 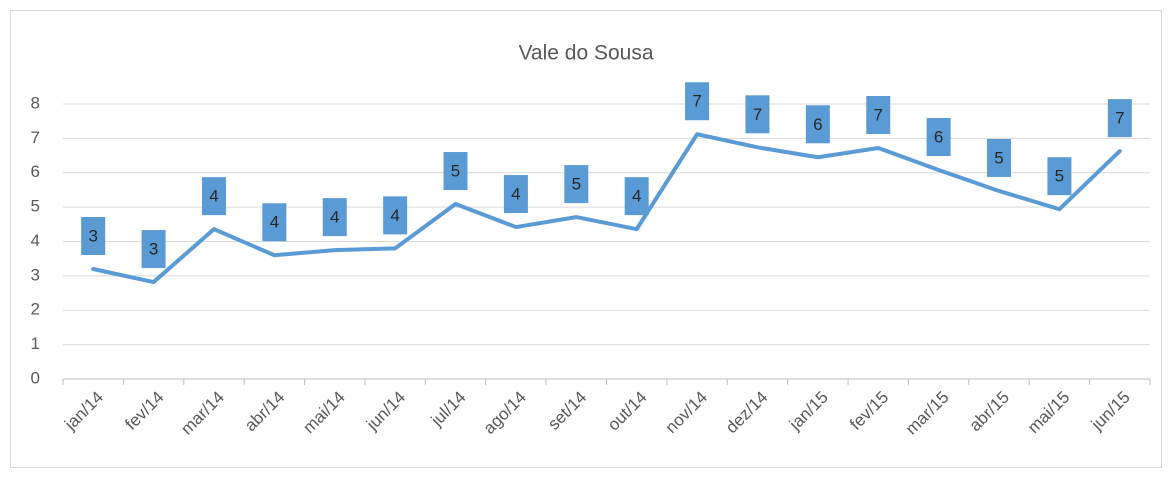 I want to click on y-tick-label: 5, so click(x=35, y=206).